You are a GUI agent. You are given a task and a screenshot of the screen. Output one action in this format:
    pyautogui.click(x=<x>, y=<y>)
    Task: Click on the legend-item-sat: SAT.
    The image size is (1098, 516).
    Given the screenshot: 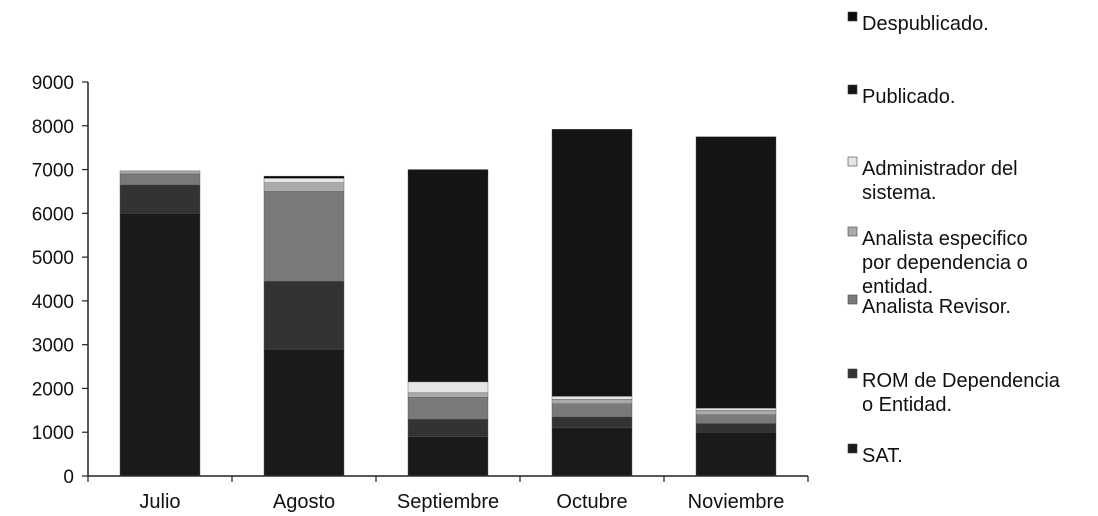 What is the action you would take?
    pyautogui.click(x=875, y=455)
    